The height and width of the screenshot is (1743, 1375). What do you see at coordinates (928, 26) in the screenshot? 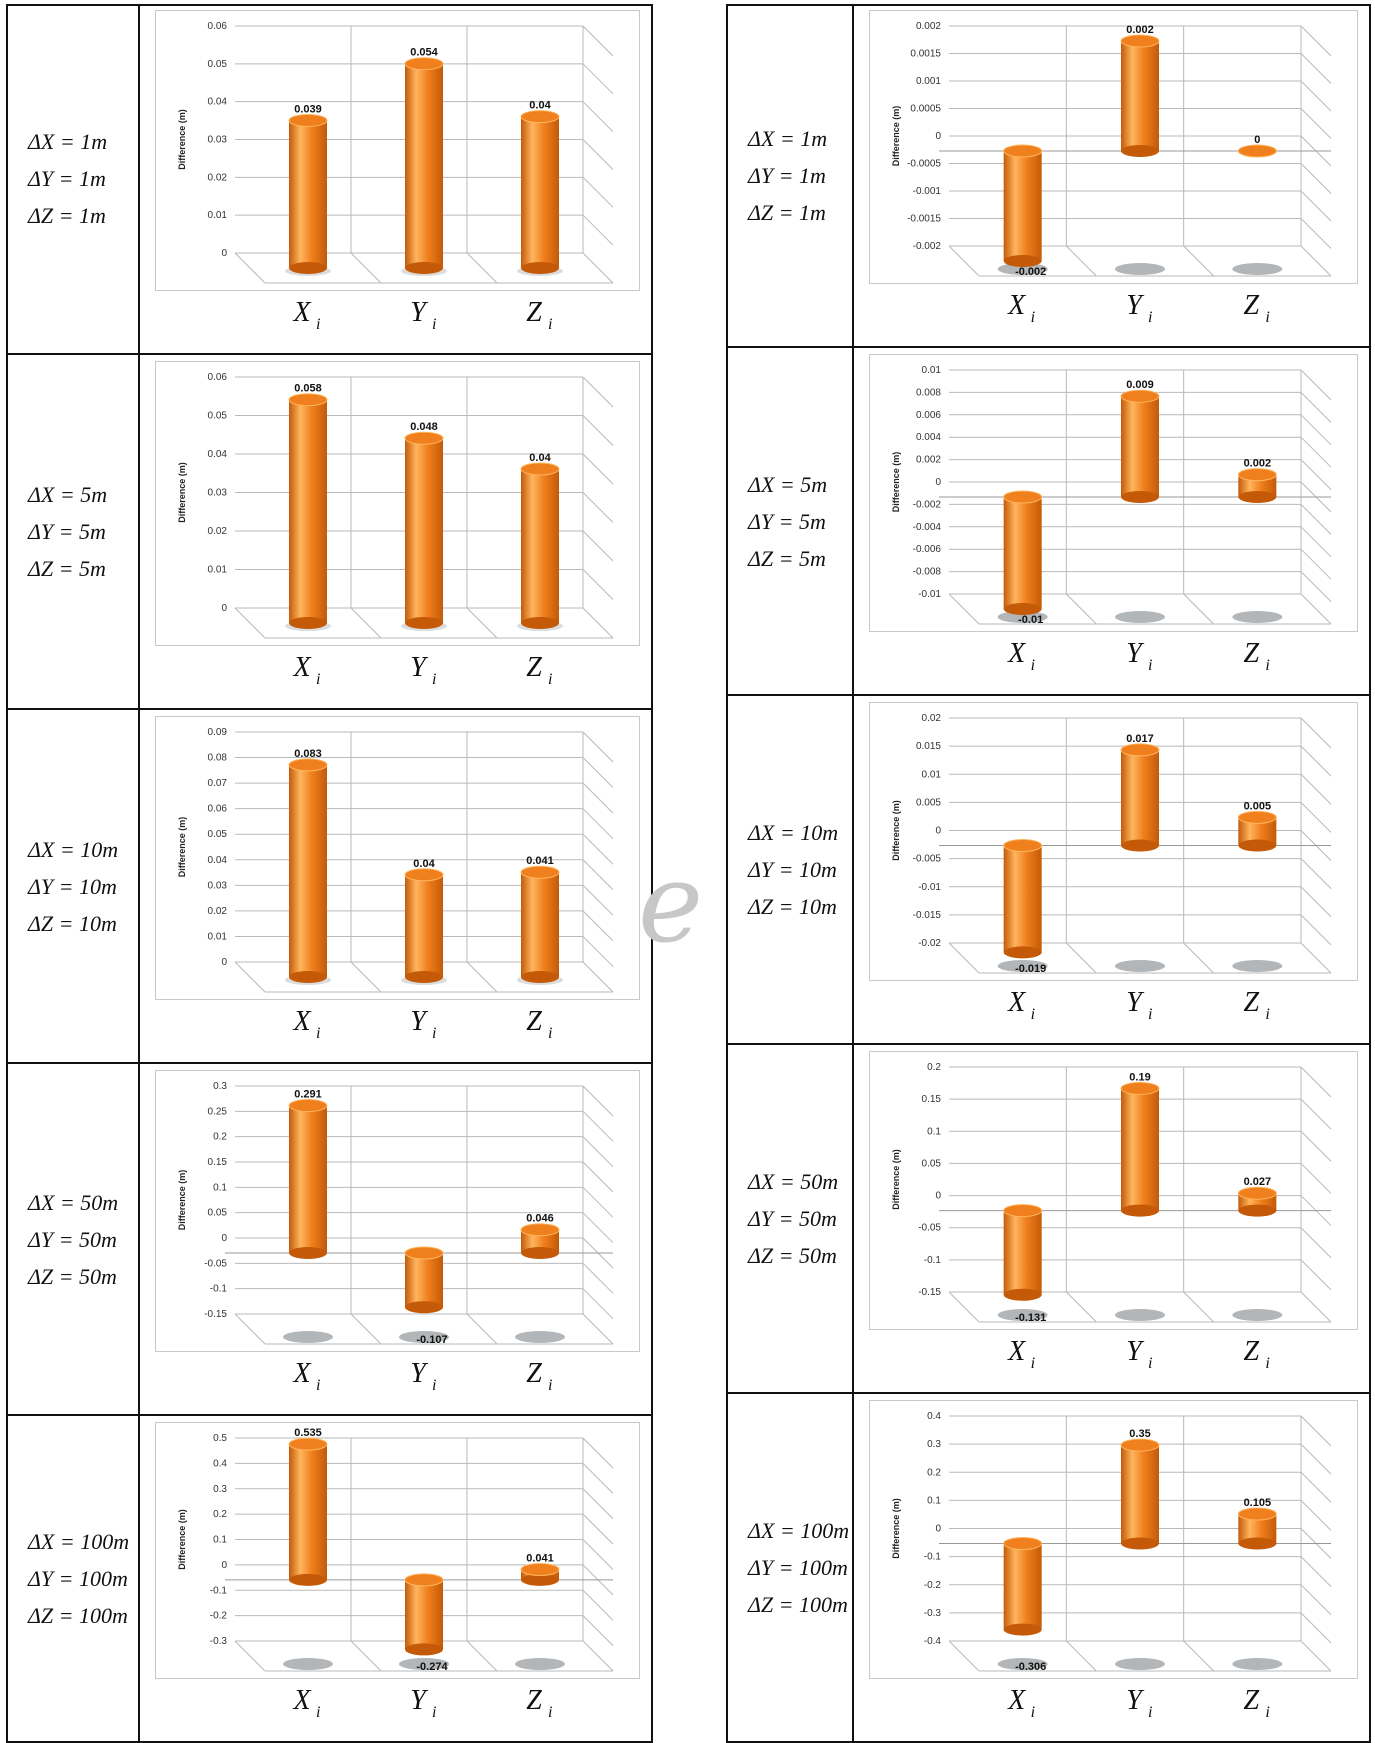
I see `y-tick-label: 0.002` at bounding box center [928, 26].